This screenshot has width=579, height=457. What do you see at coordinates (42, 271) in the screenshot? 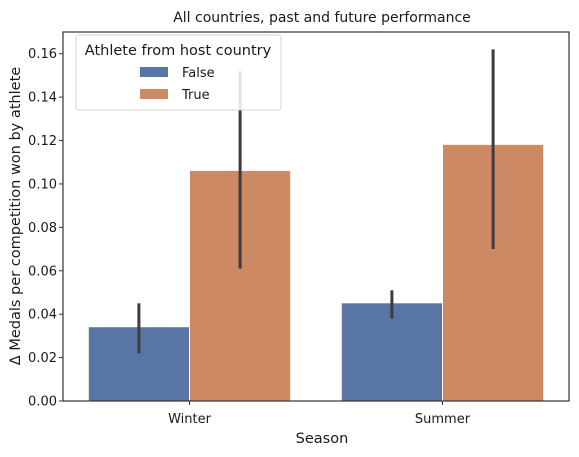
I see `y-tick-label: 0.06` at bounding box center [42, 271].